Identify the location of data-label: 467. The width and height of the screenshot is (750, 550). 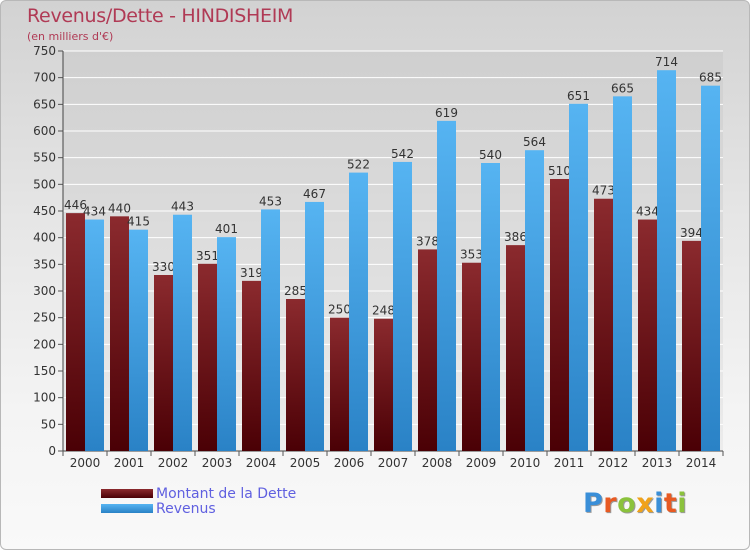
(314, 194).